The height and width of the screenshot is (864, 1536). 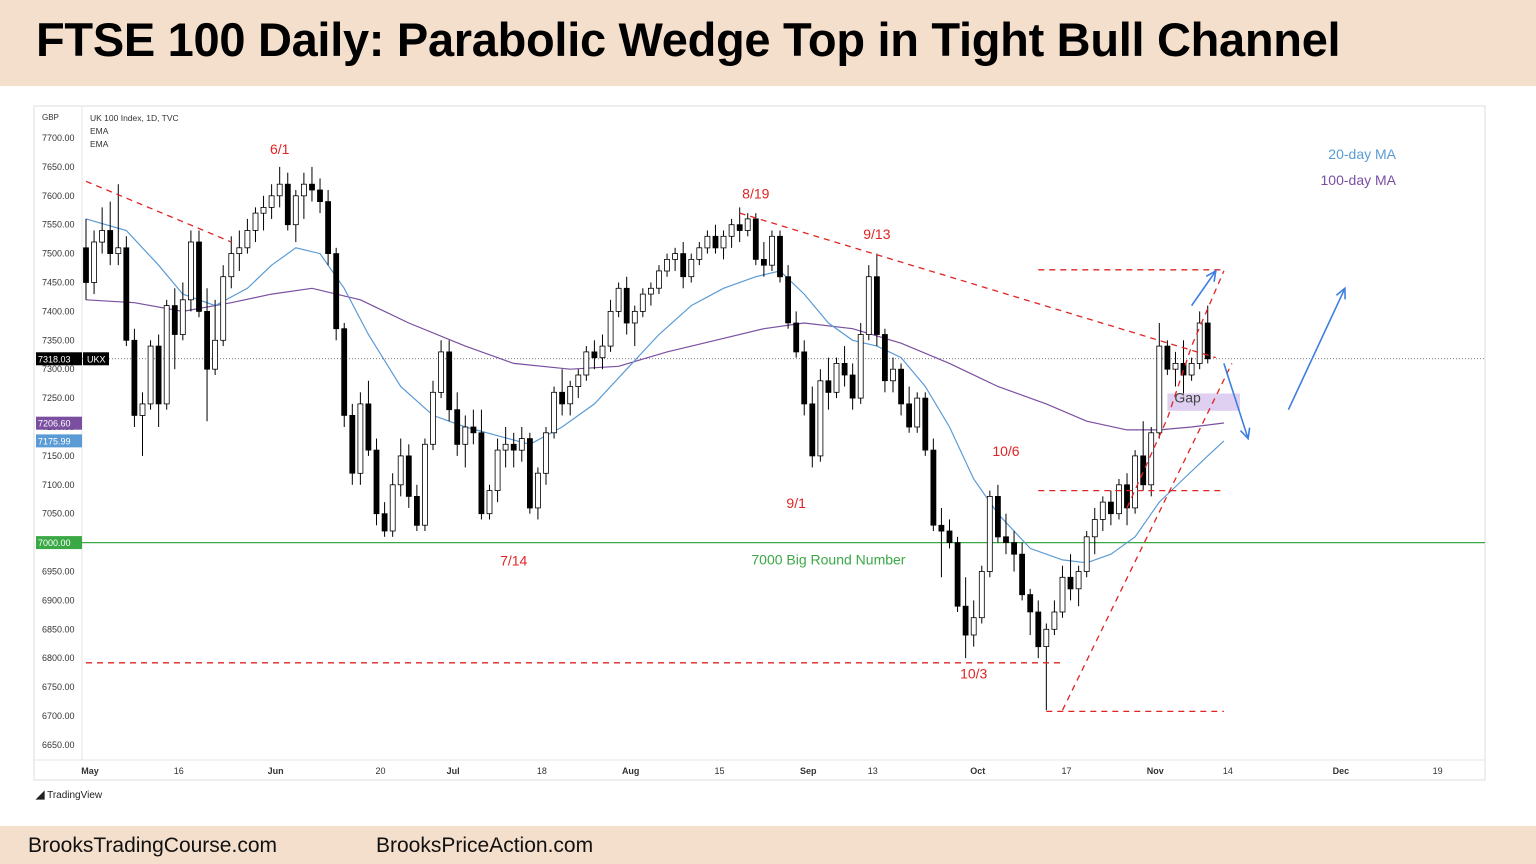 What do you see at coordinates (631, 771) in the screenshot?
I see `x-tick-label: Aug` at bounding box center [631, 771].